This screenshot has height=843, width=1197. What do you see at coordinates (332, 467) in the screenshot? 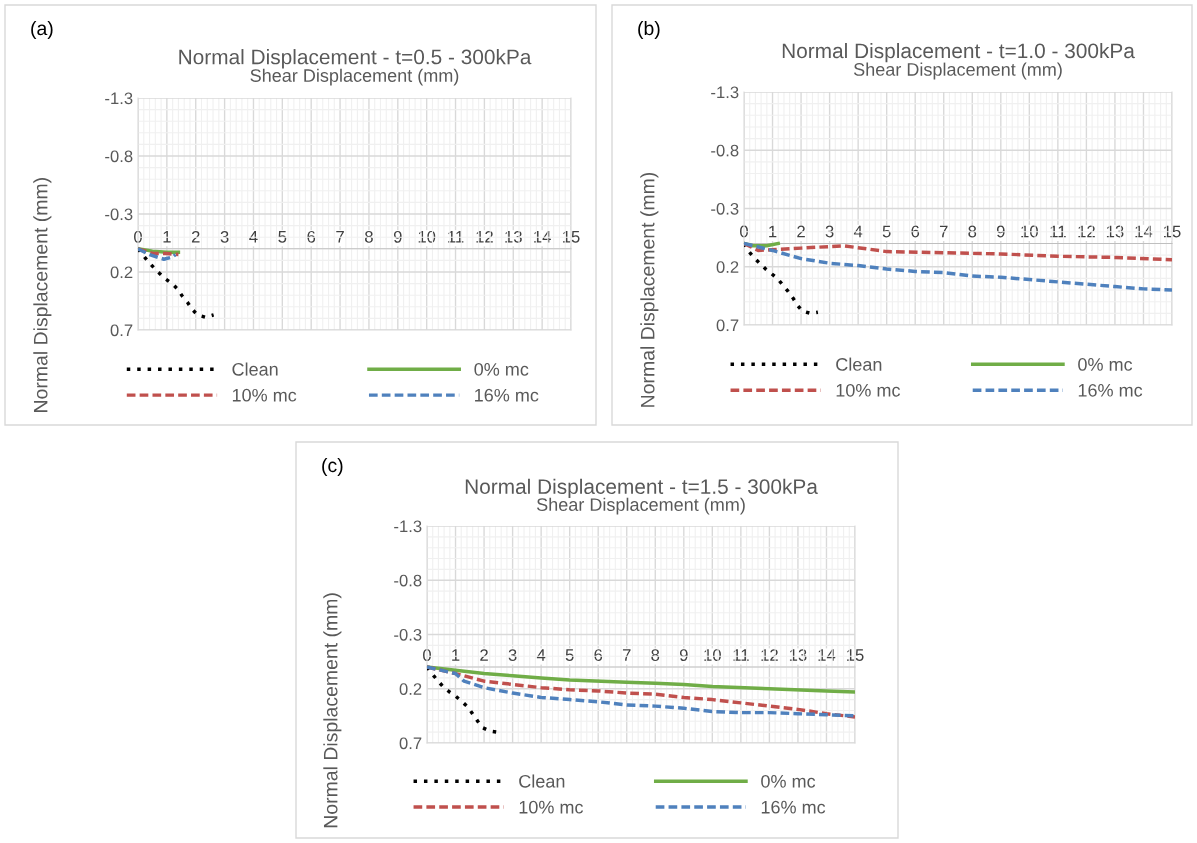
I see `text: (c)` at bounding box center [332, 467].